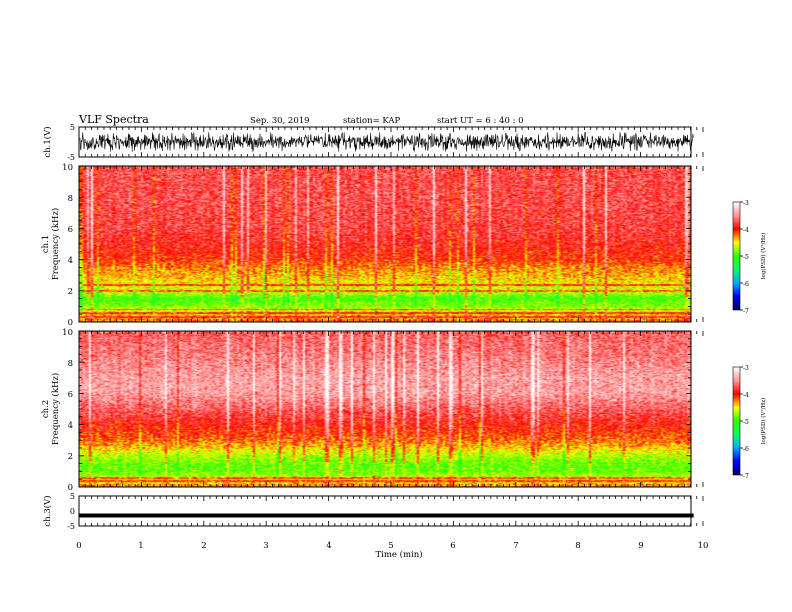 The height and width of the screenshot is (612, 792). I want to click on ch1-colorbar-ticks, so click(741, 256).